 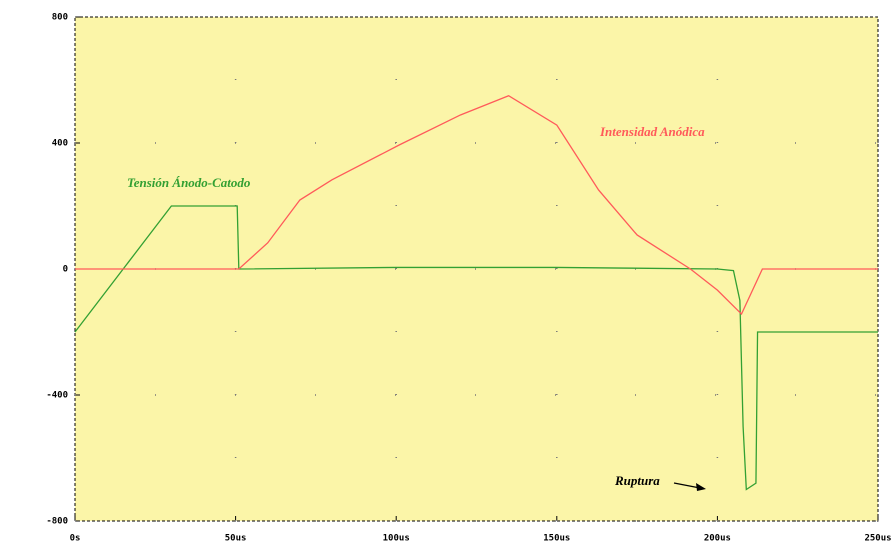 What do you see at coordinates (236, 539) in the screenshot?
I see `x-tick-label: 50us` at bounding box center [236, 539].